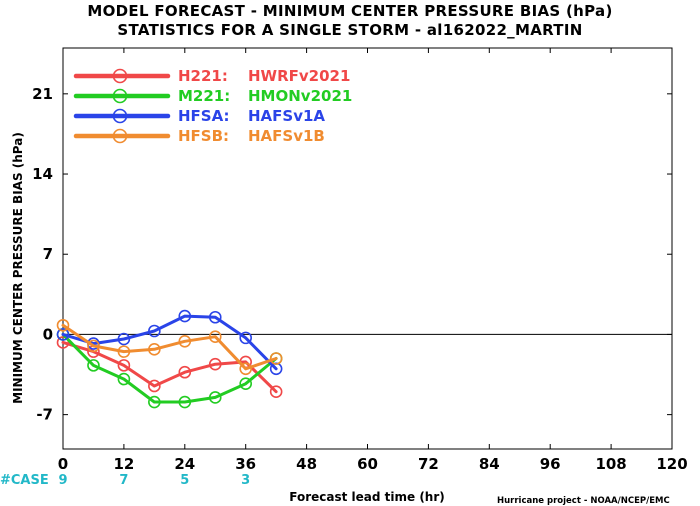 The image size is (700, 506). Describe the element at coordinates (63, 464) in the screenshot. I see `x-tick-label: 0` at that location.